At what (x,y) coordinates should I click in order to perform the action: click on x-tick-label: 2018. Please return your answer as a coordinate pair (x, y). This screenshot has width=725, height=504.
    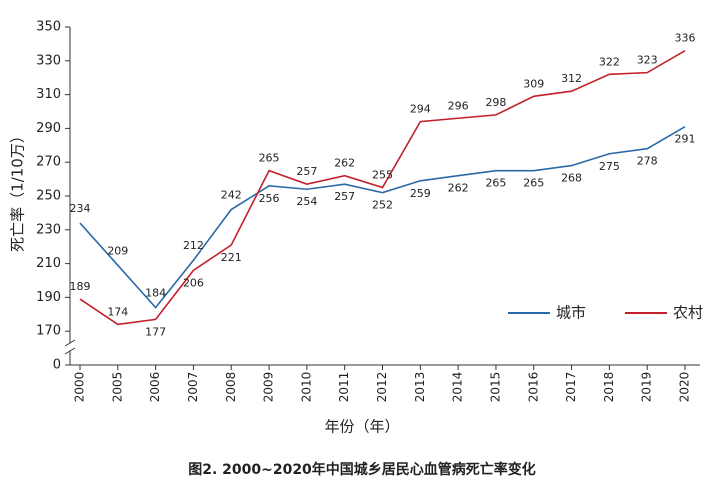
    Looking at the image, I should click on (609, 387).